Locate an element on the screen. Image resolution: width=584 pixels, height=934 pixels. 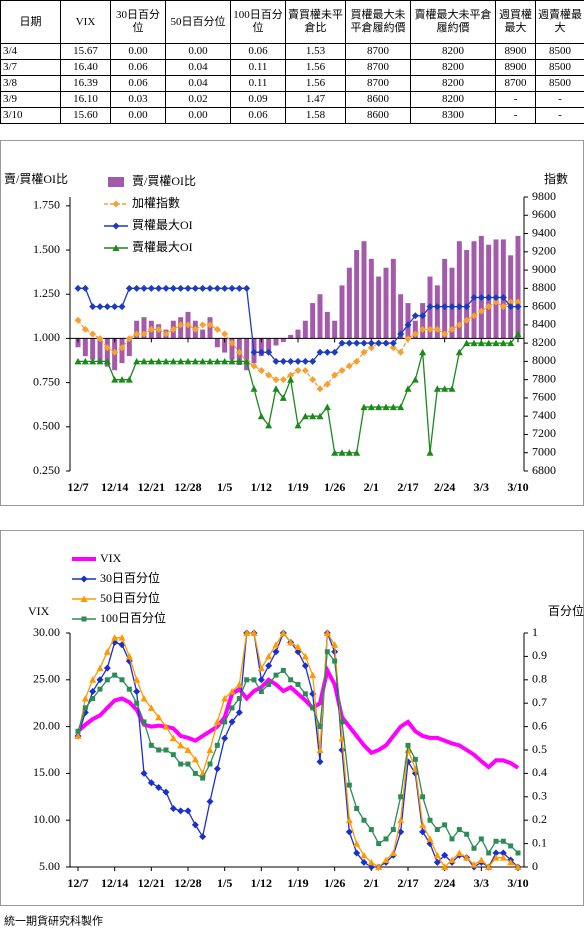
y2-tick-label: 9400 is located at coordinates (544, 232).